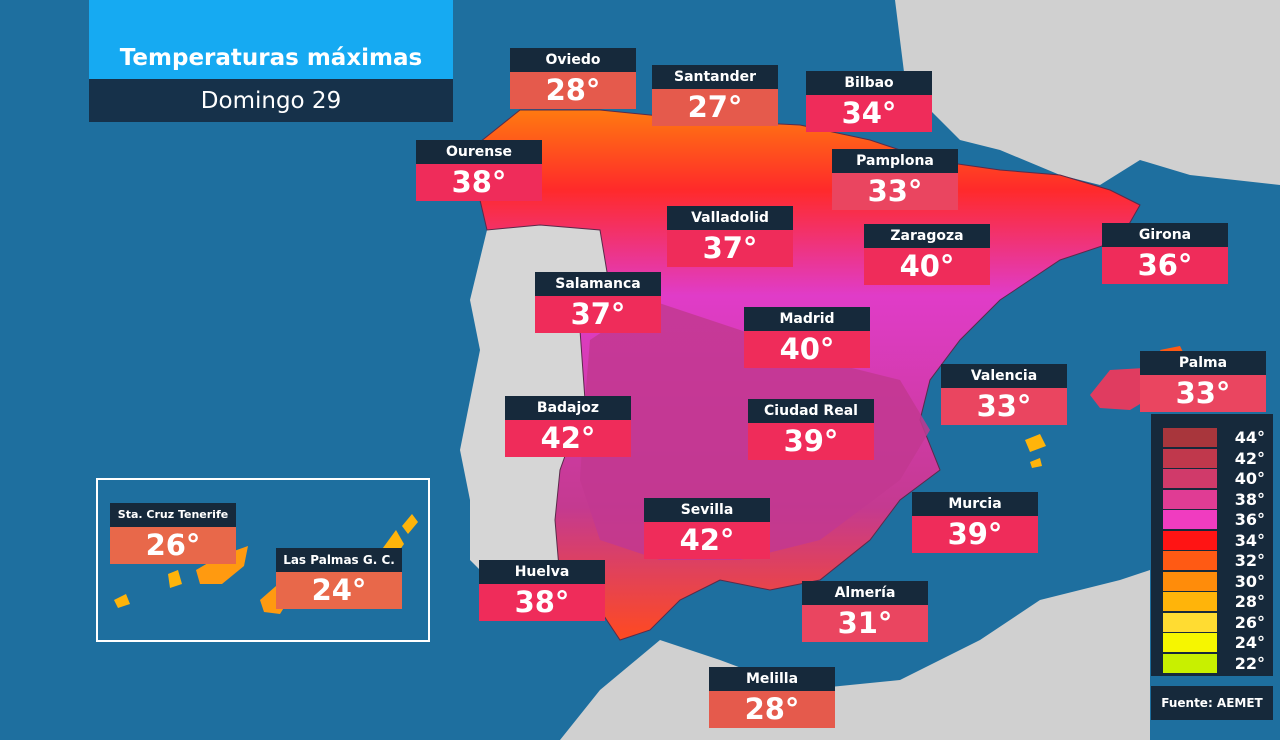 Image resolution: width=1280 pixels, height=740 pixels. Describe the element at coordinates (730, 218) in the screenshot. I see `city-name: Valladolid` at that location.